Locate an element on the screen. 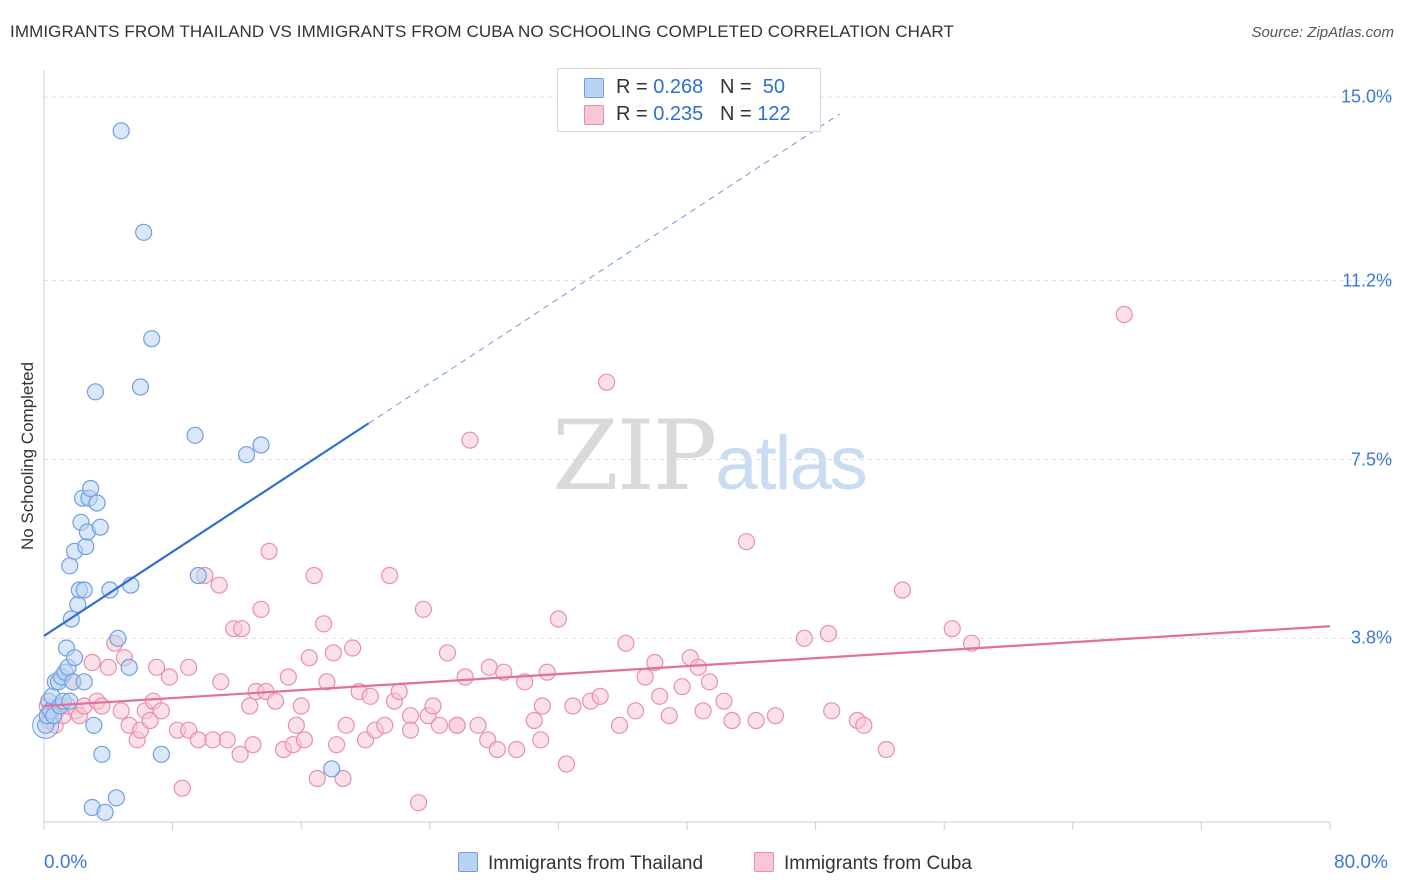 This screenshot has width=1406, height=892. y-tick-label-2: 11.2% is located at coordinates (1367, 280).